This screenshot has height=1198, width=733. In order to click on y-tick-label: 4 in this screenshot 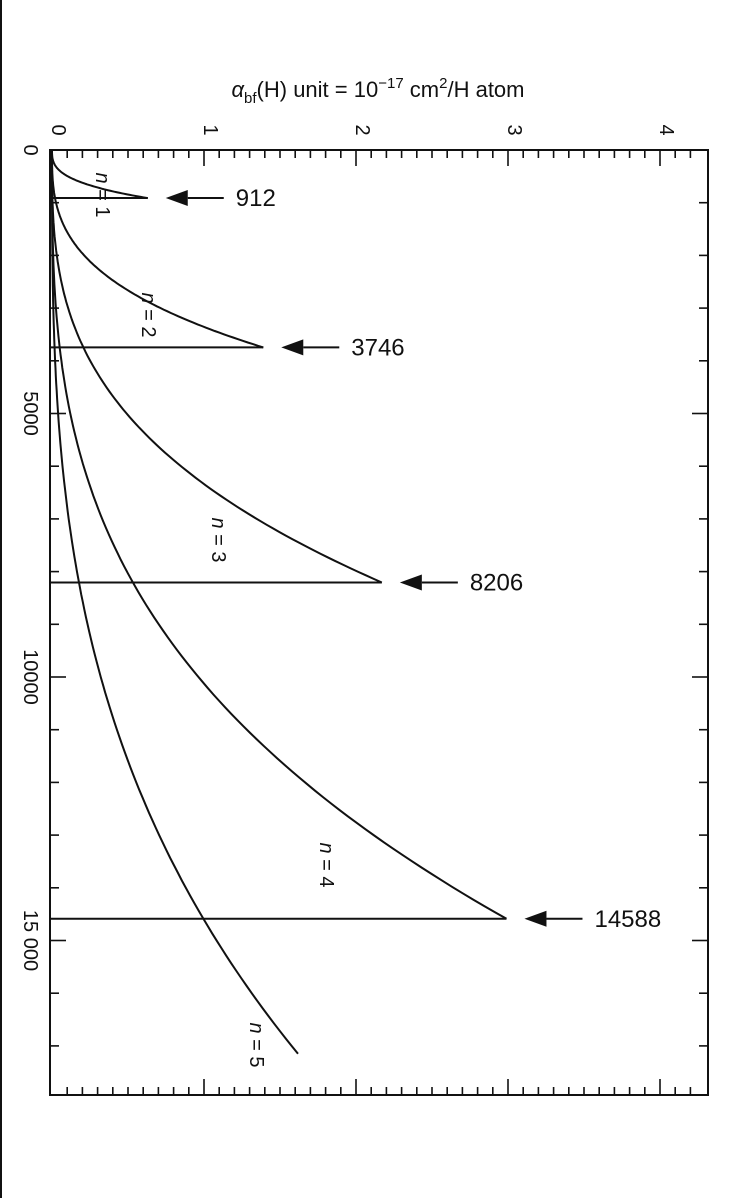, I will do `click(666, 129)`.